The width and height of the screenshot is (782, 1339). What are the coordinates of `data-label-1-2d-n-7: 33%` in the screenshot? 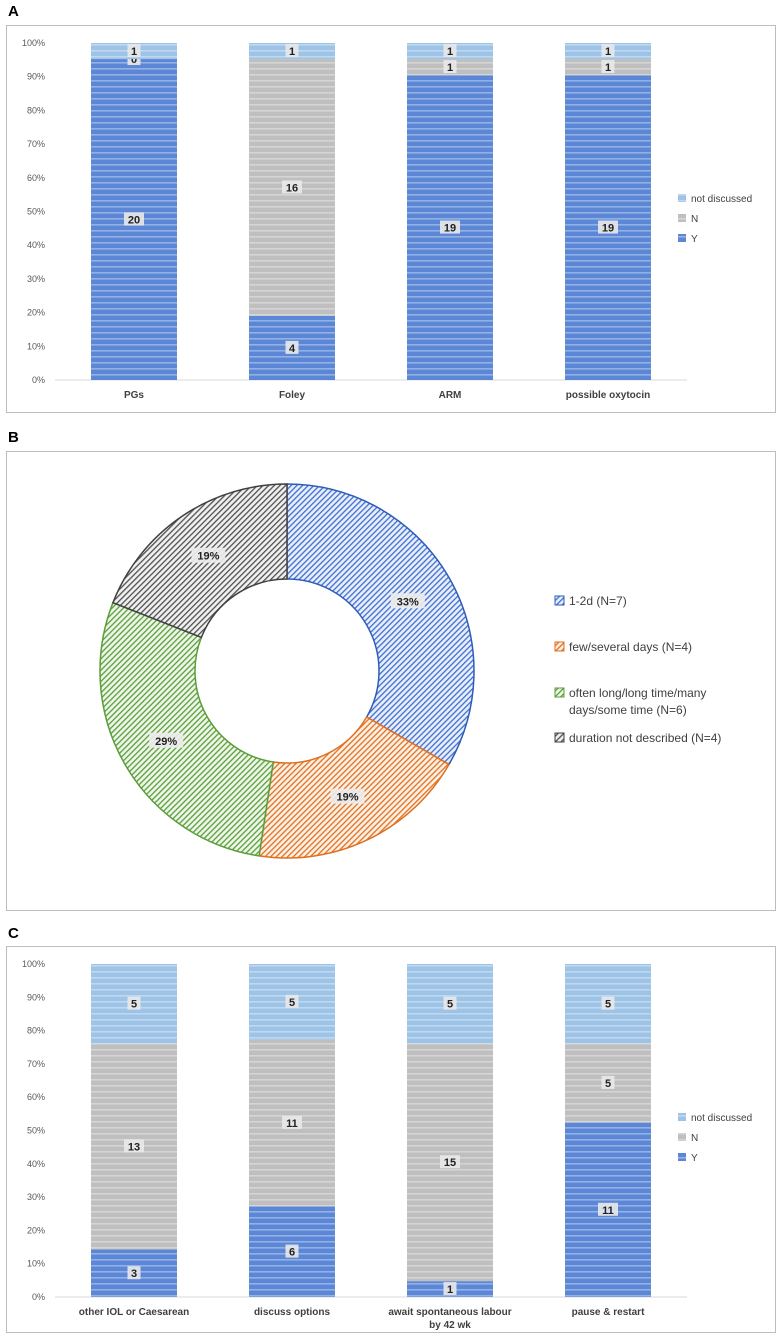 It's located at (408, 602).